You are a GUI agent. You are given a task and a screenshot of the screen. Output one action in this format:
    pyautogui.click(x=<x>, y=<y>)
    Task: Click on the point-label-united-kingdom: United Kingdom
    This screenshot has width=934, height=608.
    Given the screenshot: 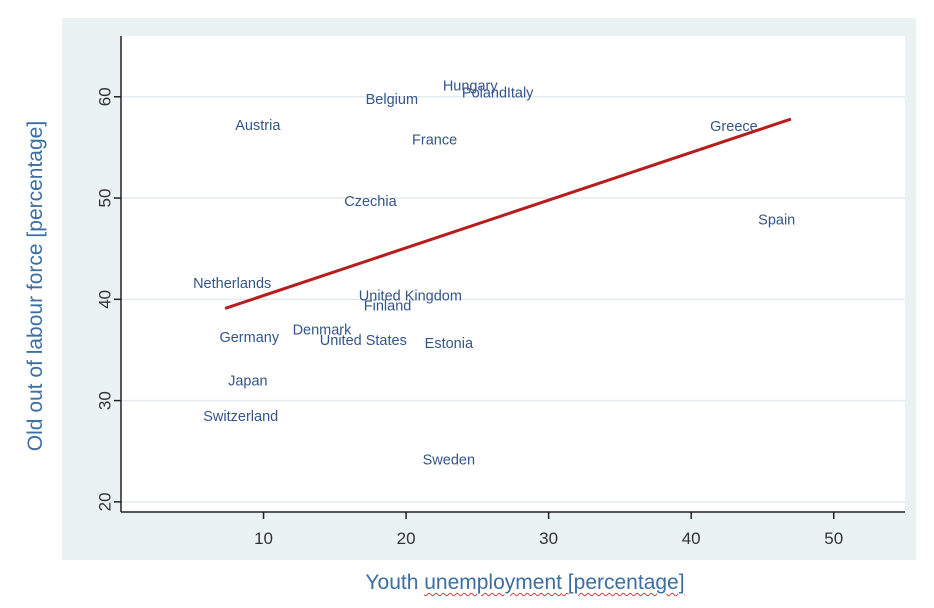 What is the action you would take?
    pyautogui.click(x=410, y=296)
    